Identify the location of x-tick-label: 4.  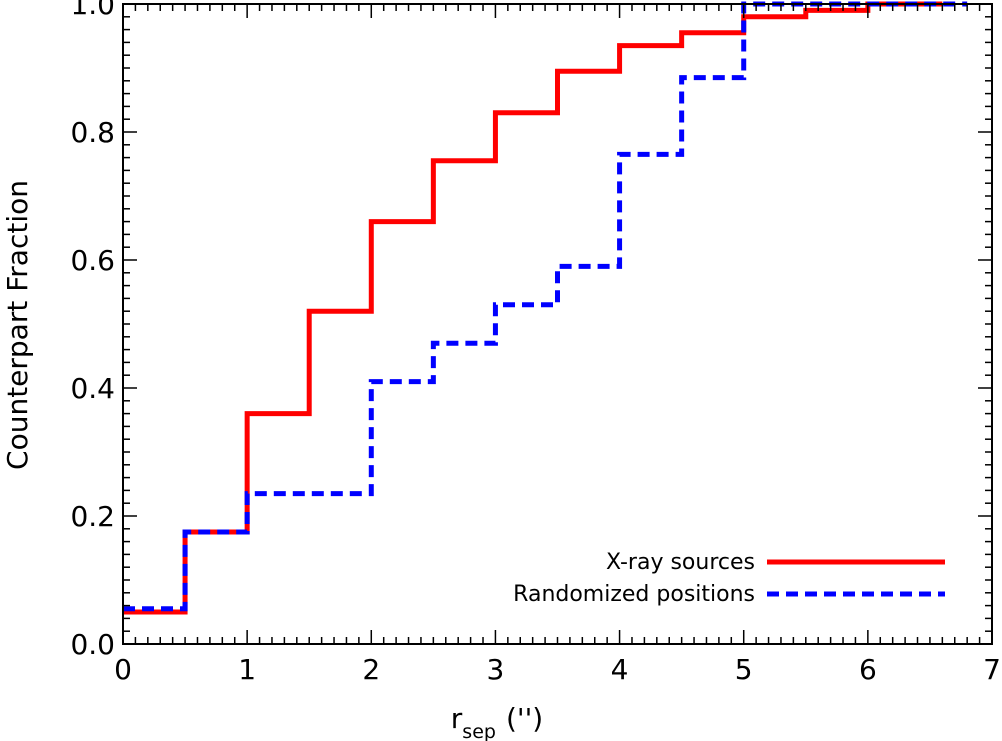
(620, 669).